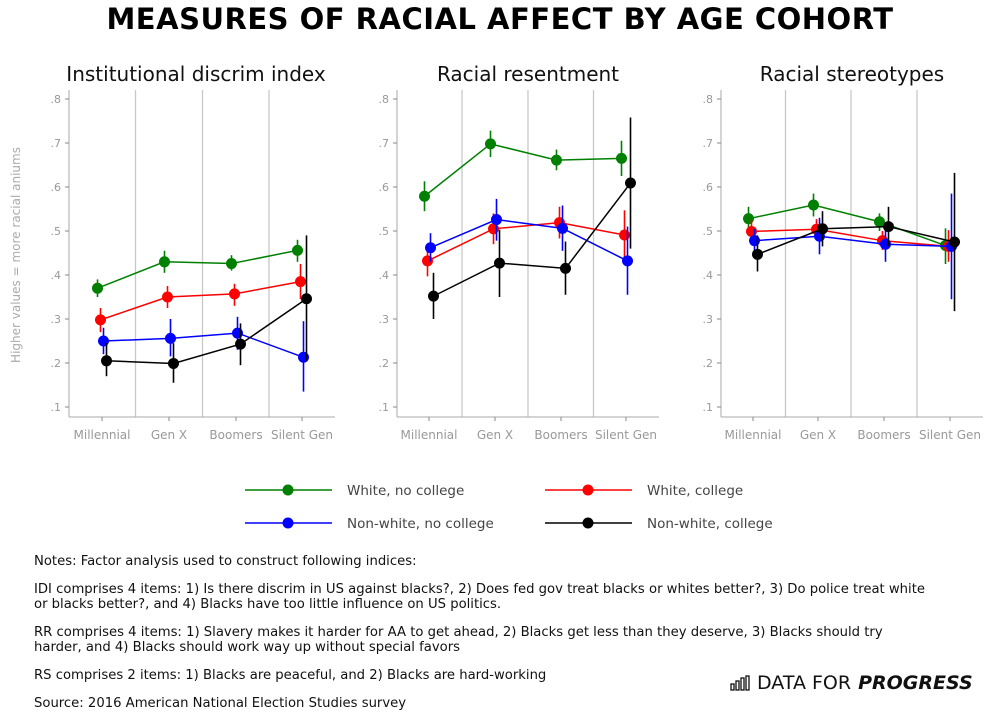  What do you see at coordinates (804, 683) in the screenshot?
I see `logo-text: DATA FOR` at bounding box center [804, 683].